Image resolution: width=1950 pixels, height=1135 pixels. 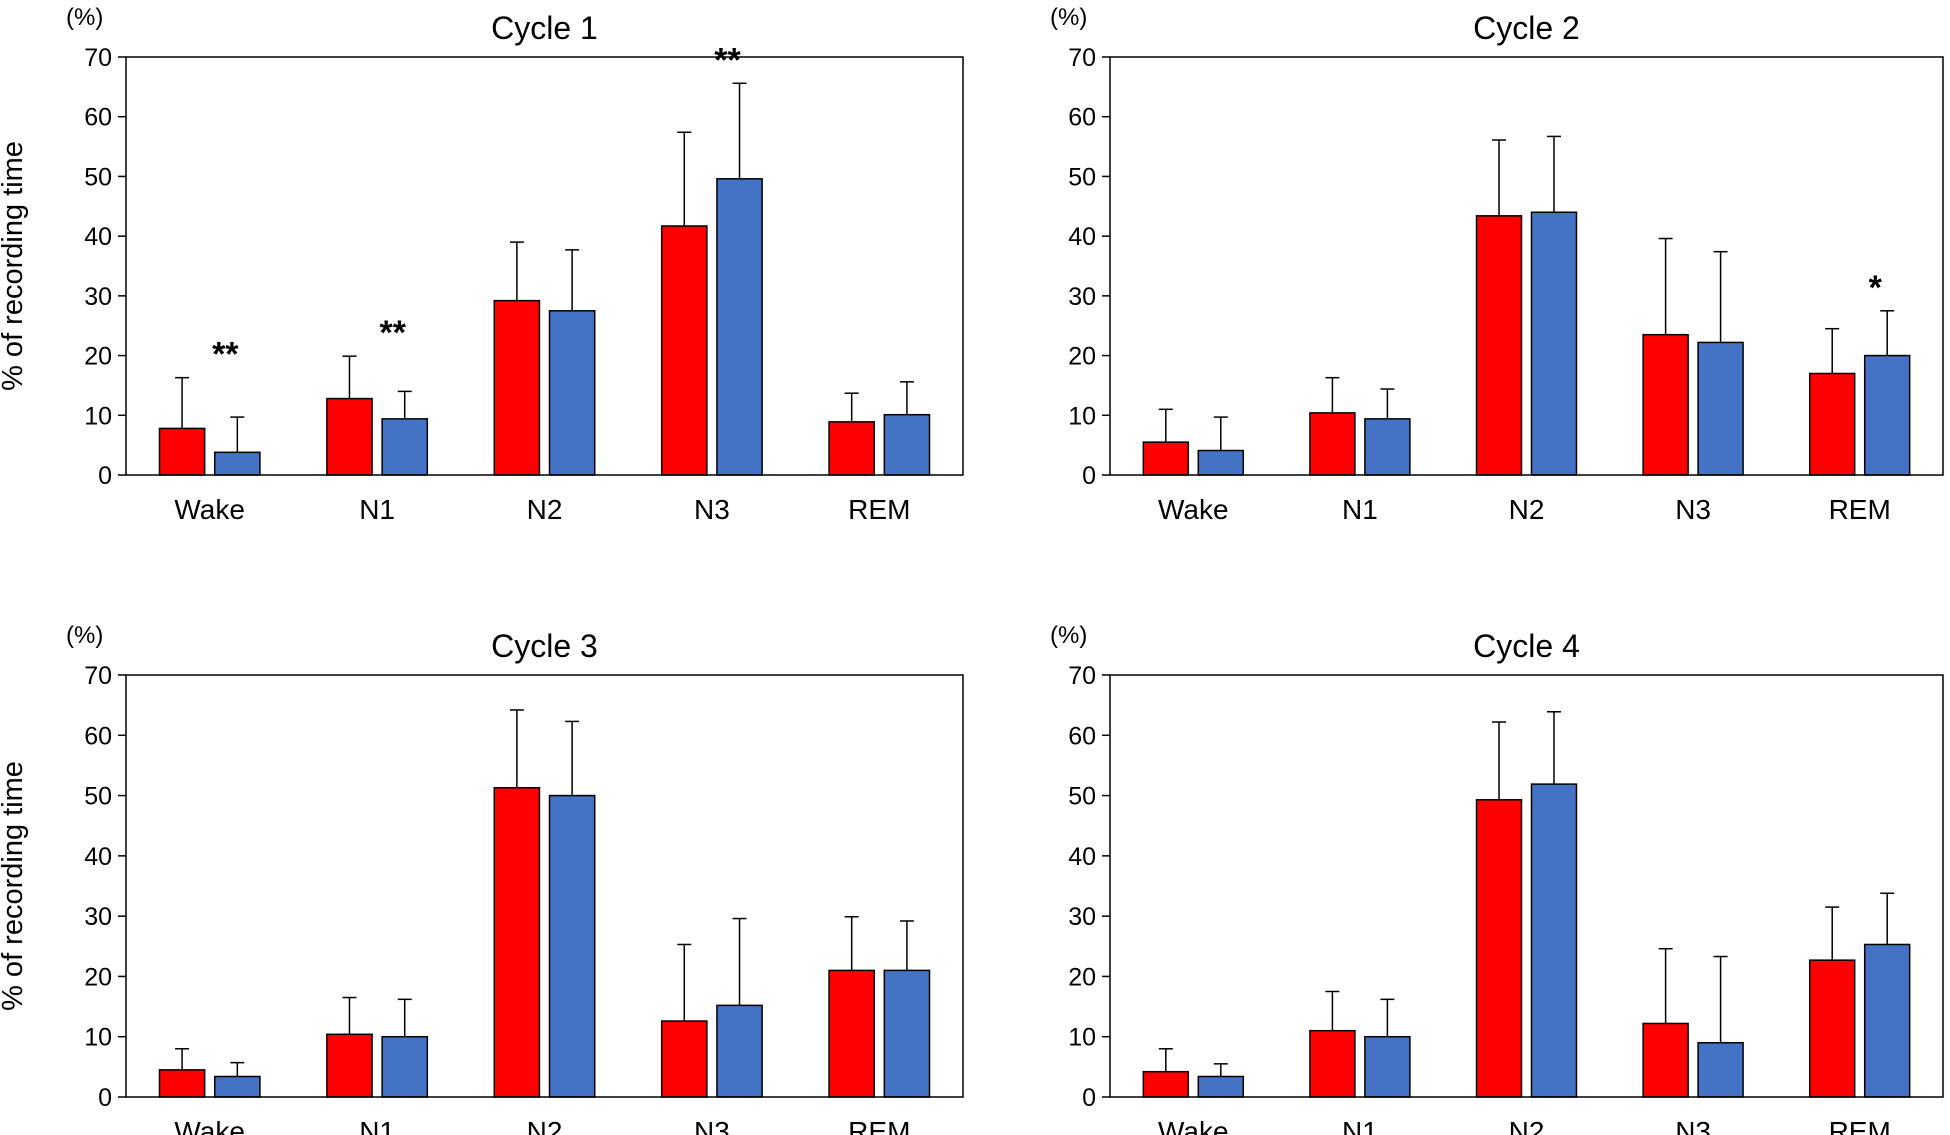 I want to click on chart-title: Cycle 3, so click(x=544, y=646).